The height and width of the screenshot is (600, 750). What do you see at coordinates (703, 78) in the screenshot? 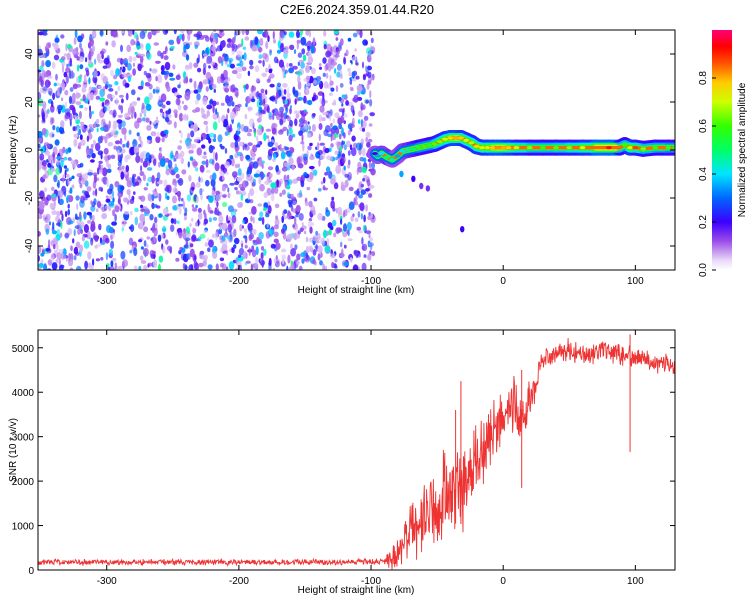
I see `colorbar-tick-label: 0.8` at bounding box center [703, 78].